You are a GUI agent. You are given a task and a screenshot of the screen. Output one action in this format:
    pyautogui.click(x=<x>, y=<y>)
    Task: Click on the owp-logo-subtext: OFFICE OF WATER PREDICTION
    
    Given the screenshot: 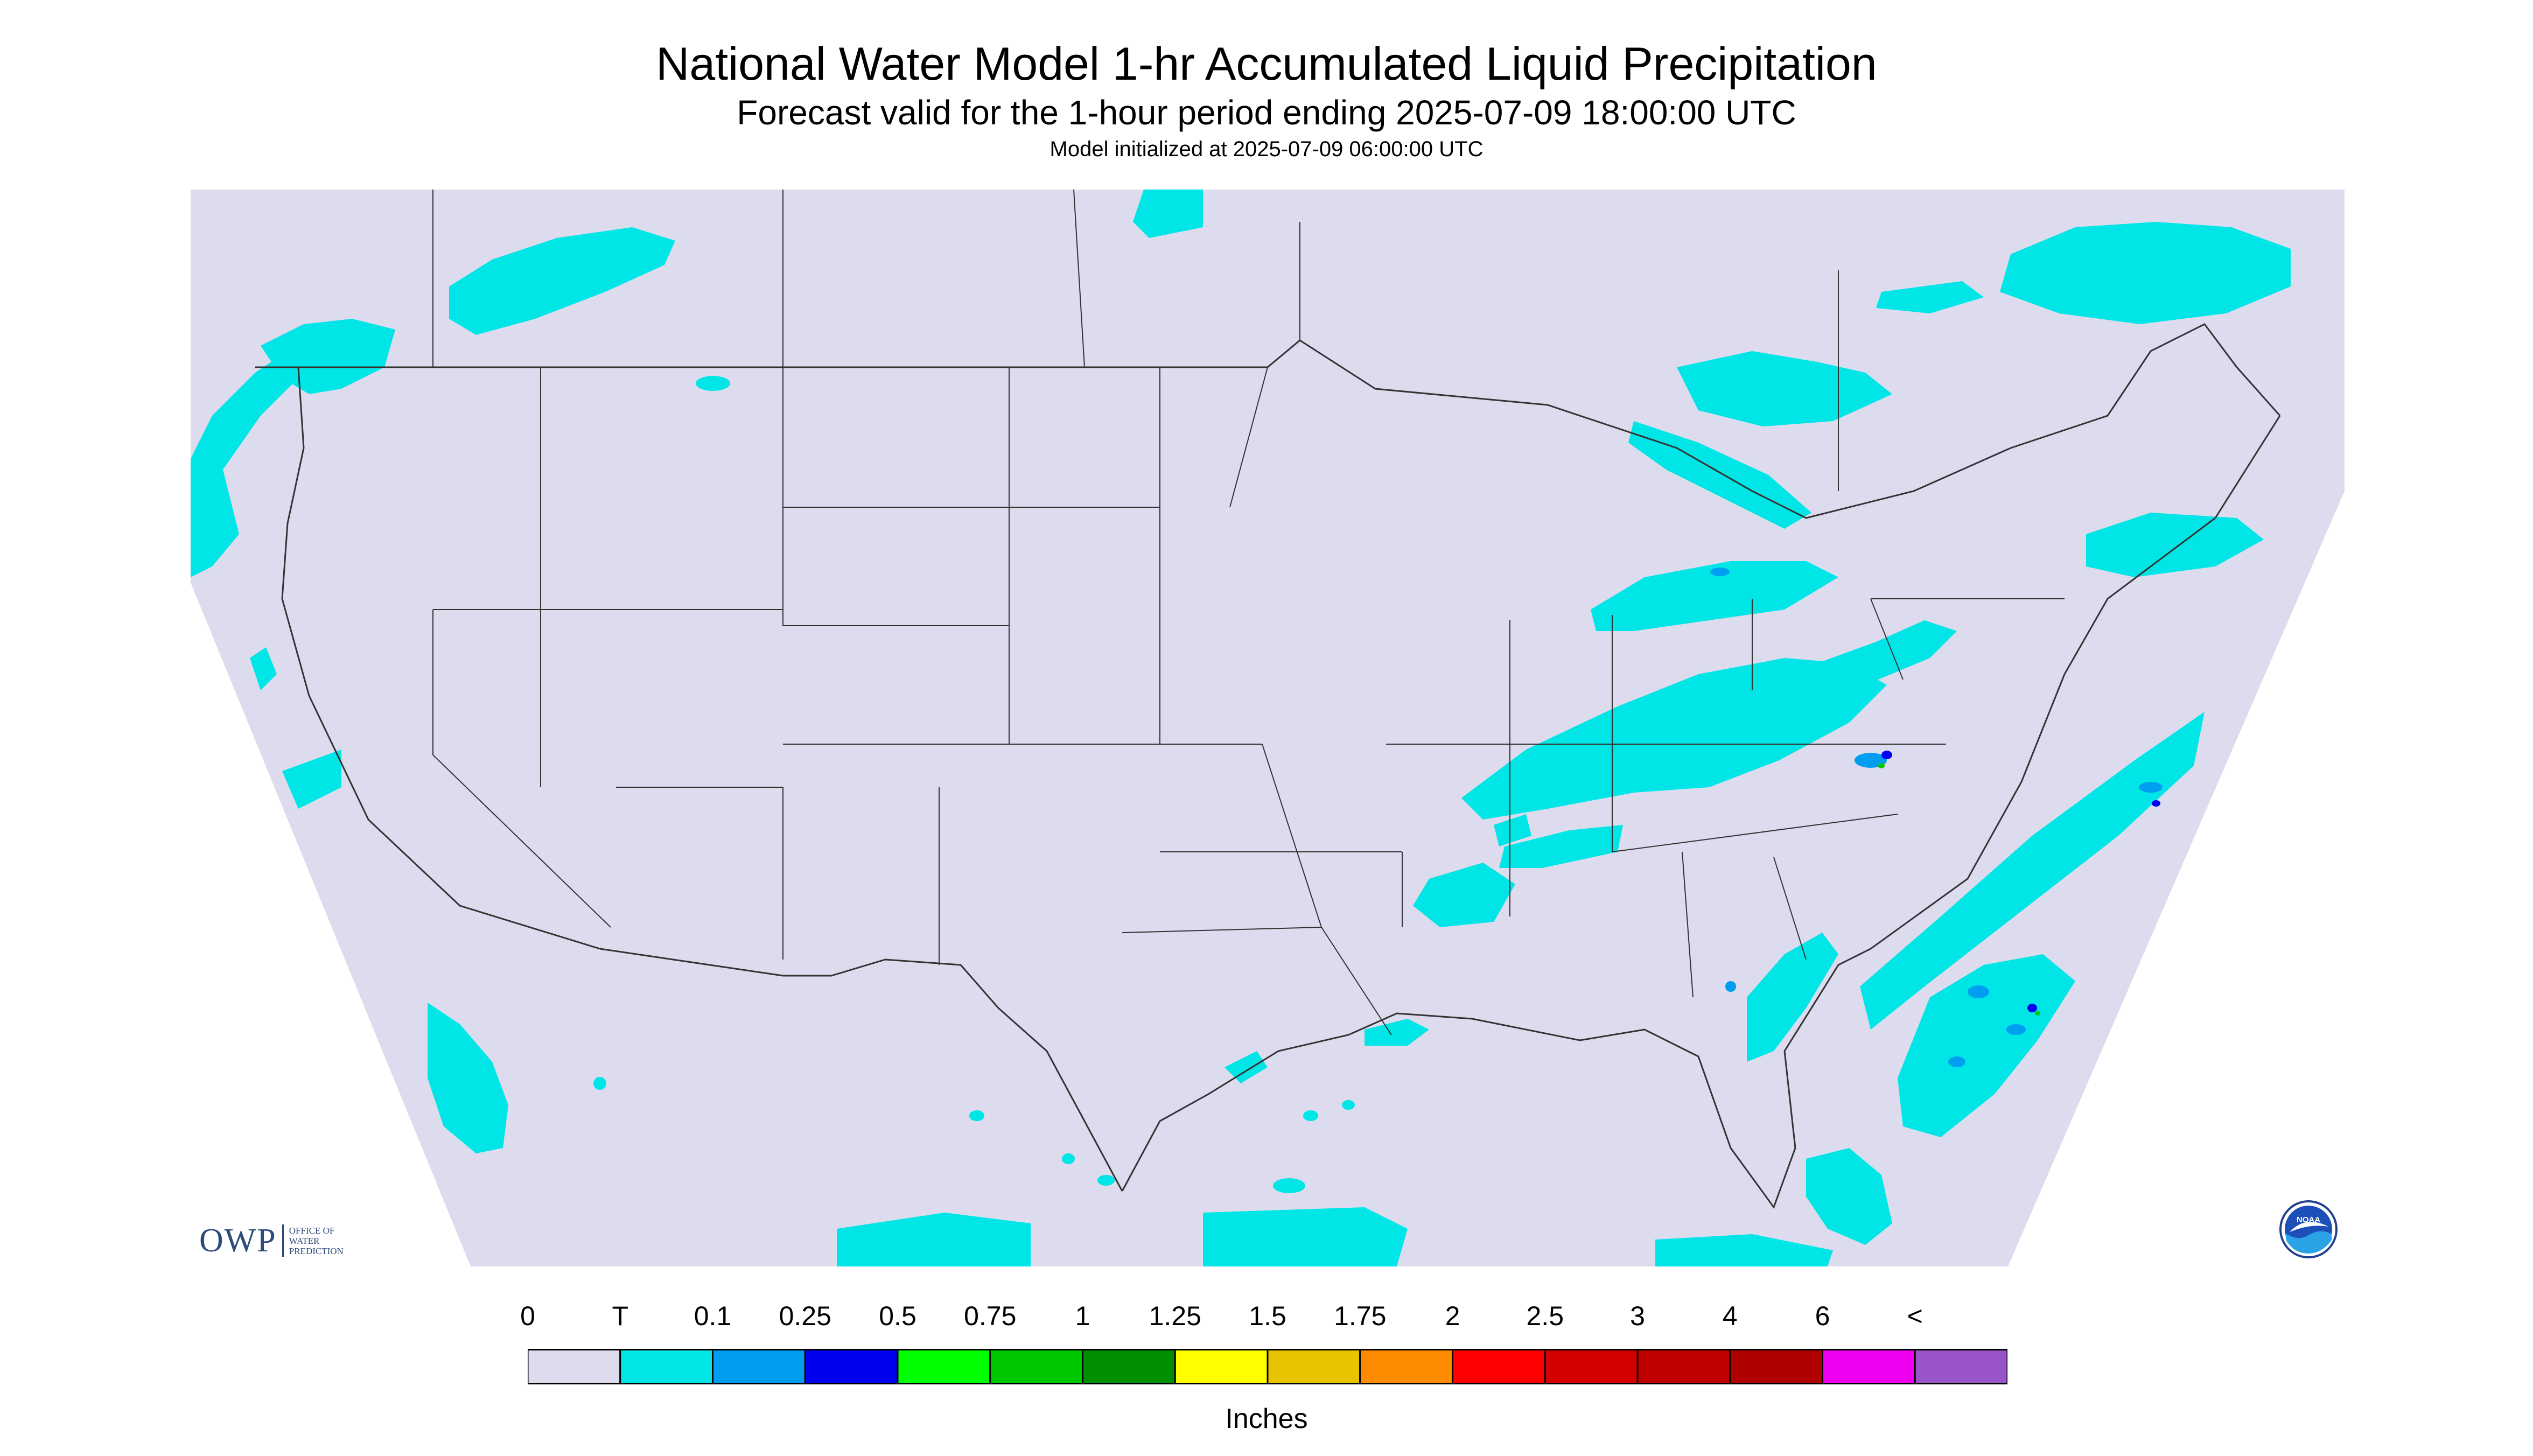 What is the action you would take?
    pyautogui.click(x=316, y=1241)
    